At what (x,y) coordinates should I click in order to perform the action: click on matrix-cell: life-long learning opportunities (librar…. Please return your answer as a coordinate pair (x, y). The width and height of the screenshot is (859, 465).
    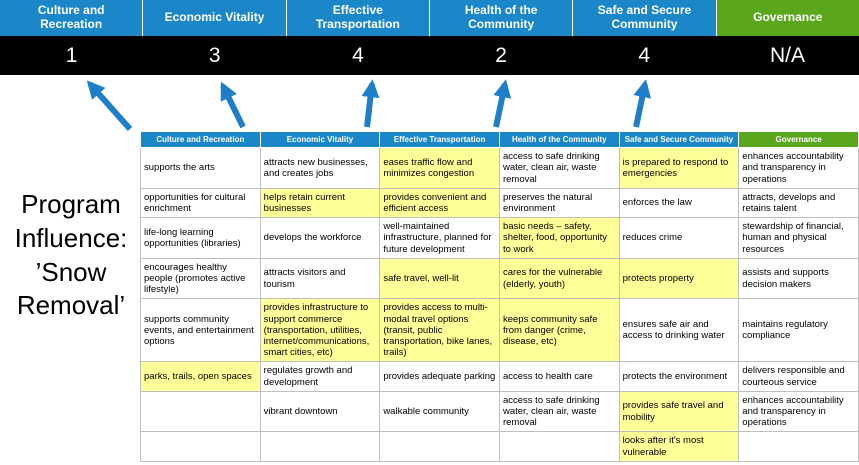
    Looking at the image, I should click on (200, 238).